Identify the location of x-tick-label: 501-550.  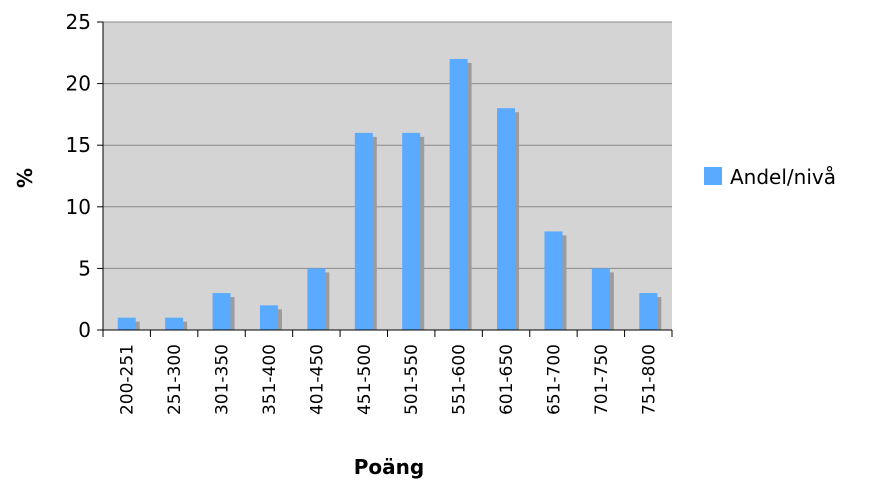
(412, 379).